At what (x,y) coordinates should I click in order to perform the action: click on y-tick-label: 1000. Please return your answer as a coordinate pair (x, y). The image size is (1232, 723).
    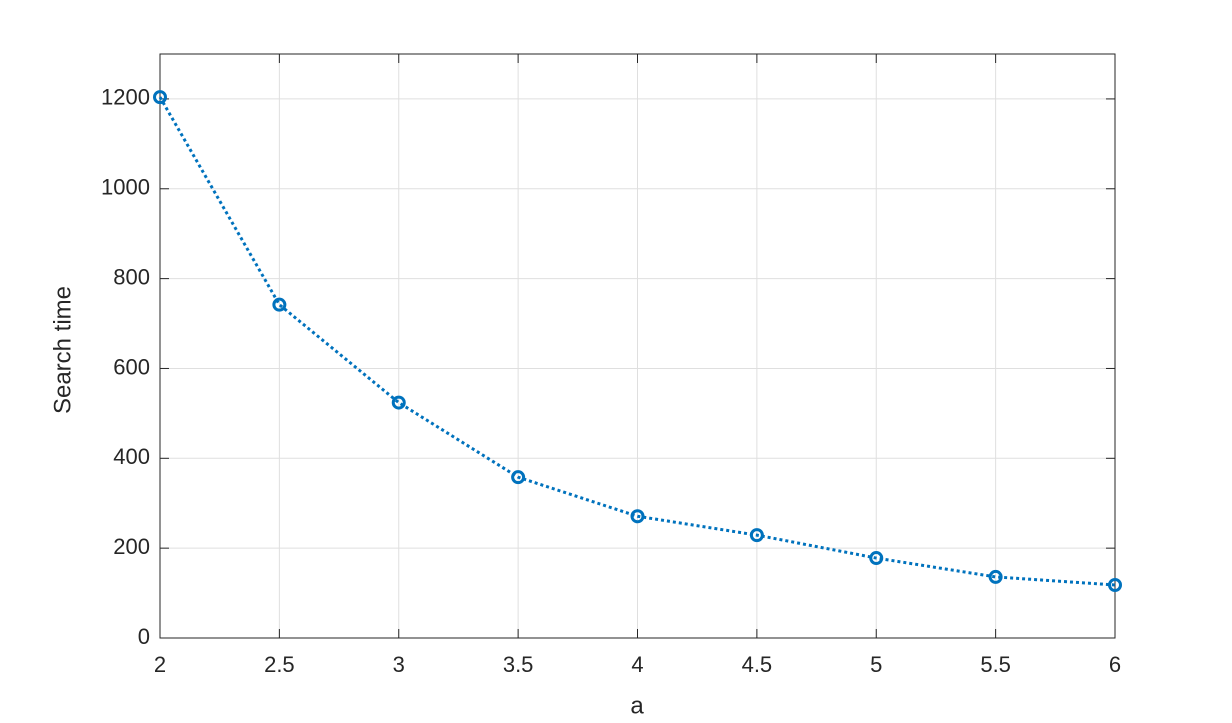
    Looking at the image, I should click on (125, 187).